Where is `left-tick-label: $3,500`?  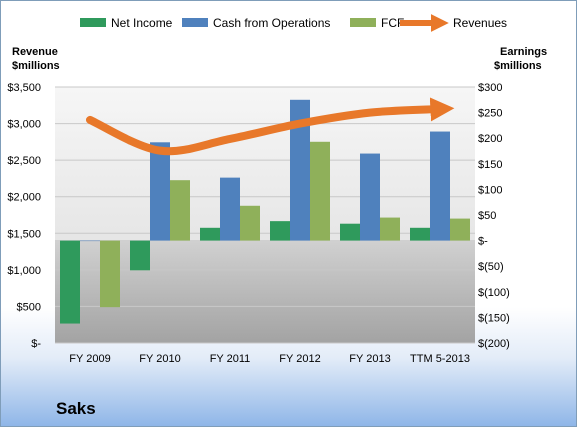
left-tick-label: $3,500 is located at coordinates (24, 88).